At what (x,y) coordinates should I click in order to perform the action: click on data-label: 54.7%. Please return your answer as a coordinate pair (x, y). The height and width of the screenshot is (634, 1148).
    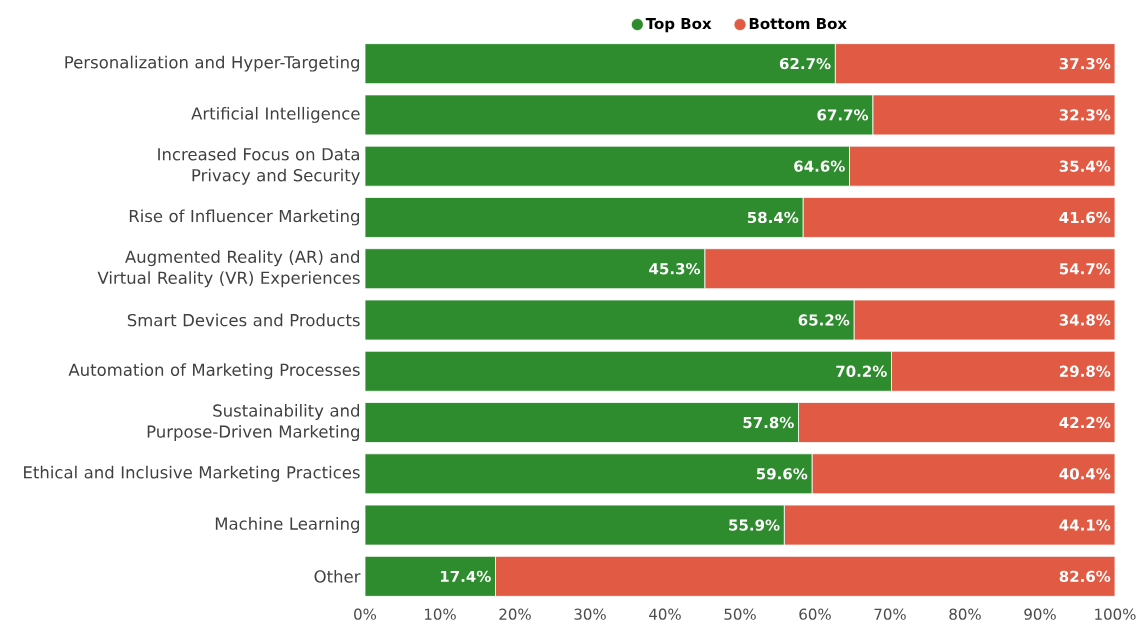
    Looking at the image, I should click on (1085, 269).